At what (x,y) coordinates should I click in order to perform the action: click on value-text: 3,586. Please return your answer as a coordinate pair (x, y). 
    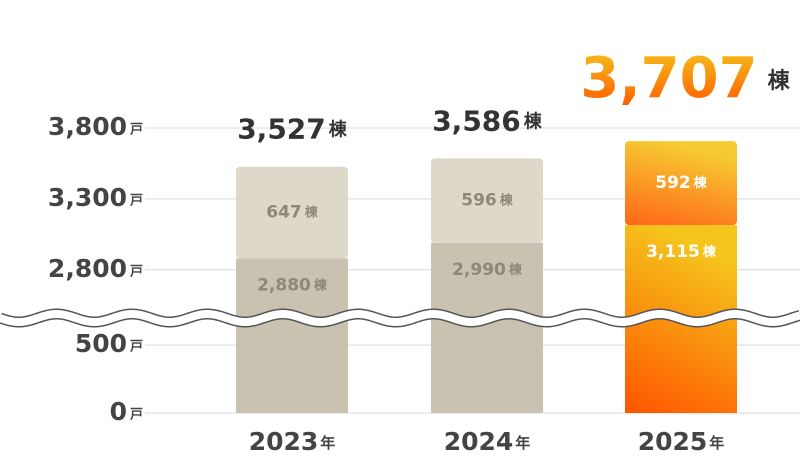
    Looking at the image, I should click on (476, 120).